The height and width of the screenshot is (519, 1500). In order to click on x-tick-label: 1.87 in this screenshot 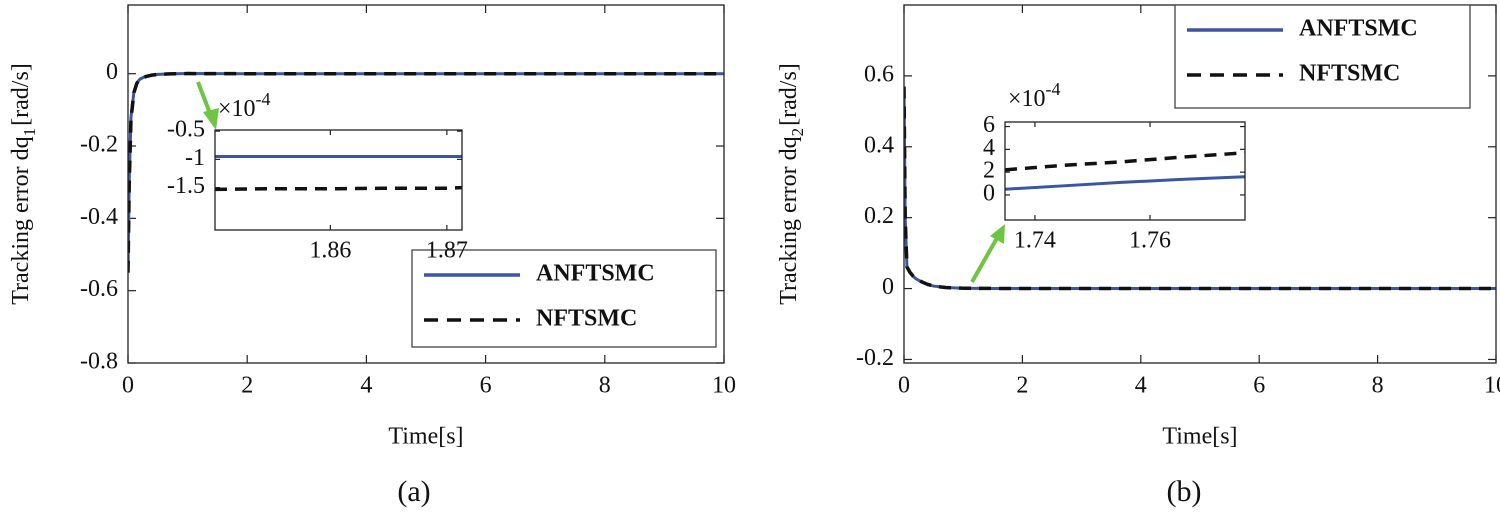, I will do `click(447, 251)`.